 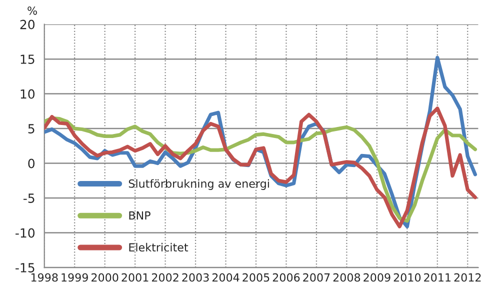 I want to click on x-tick-label: 2001, so click(x=135, y=277).